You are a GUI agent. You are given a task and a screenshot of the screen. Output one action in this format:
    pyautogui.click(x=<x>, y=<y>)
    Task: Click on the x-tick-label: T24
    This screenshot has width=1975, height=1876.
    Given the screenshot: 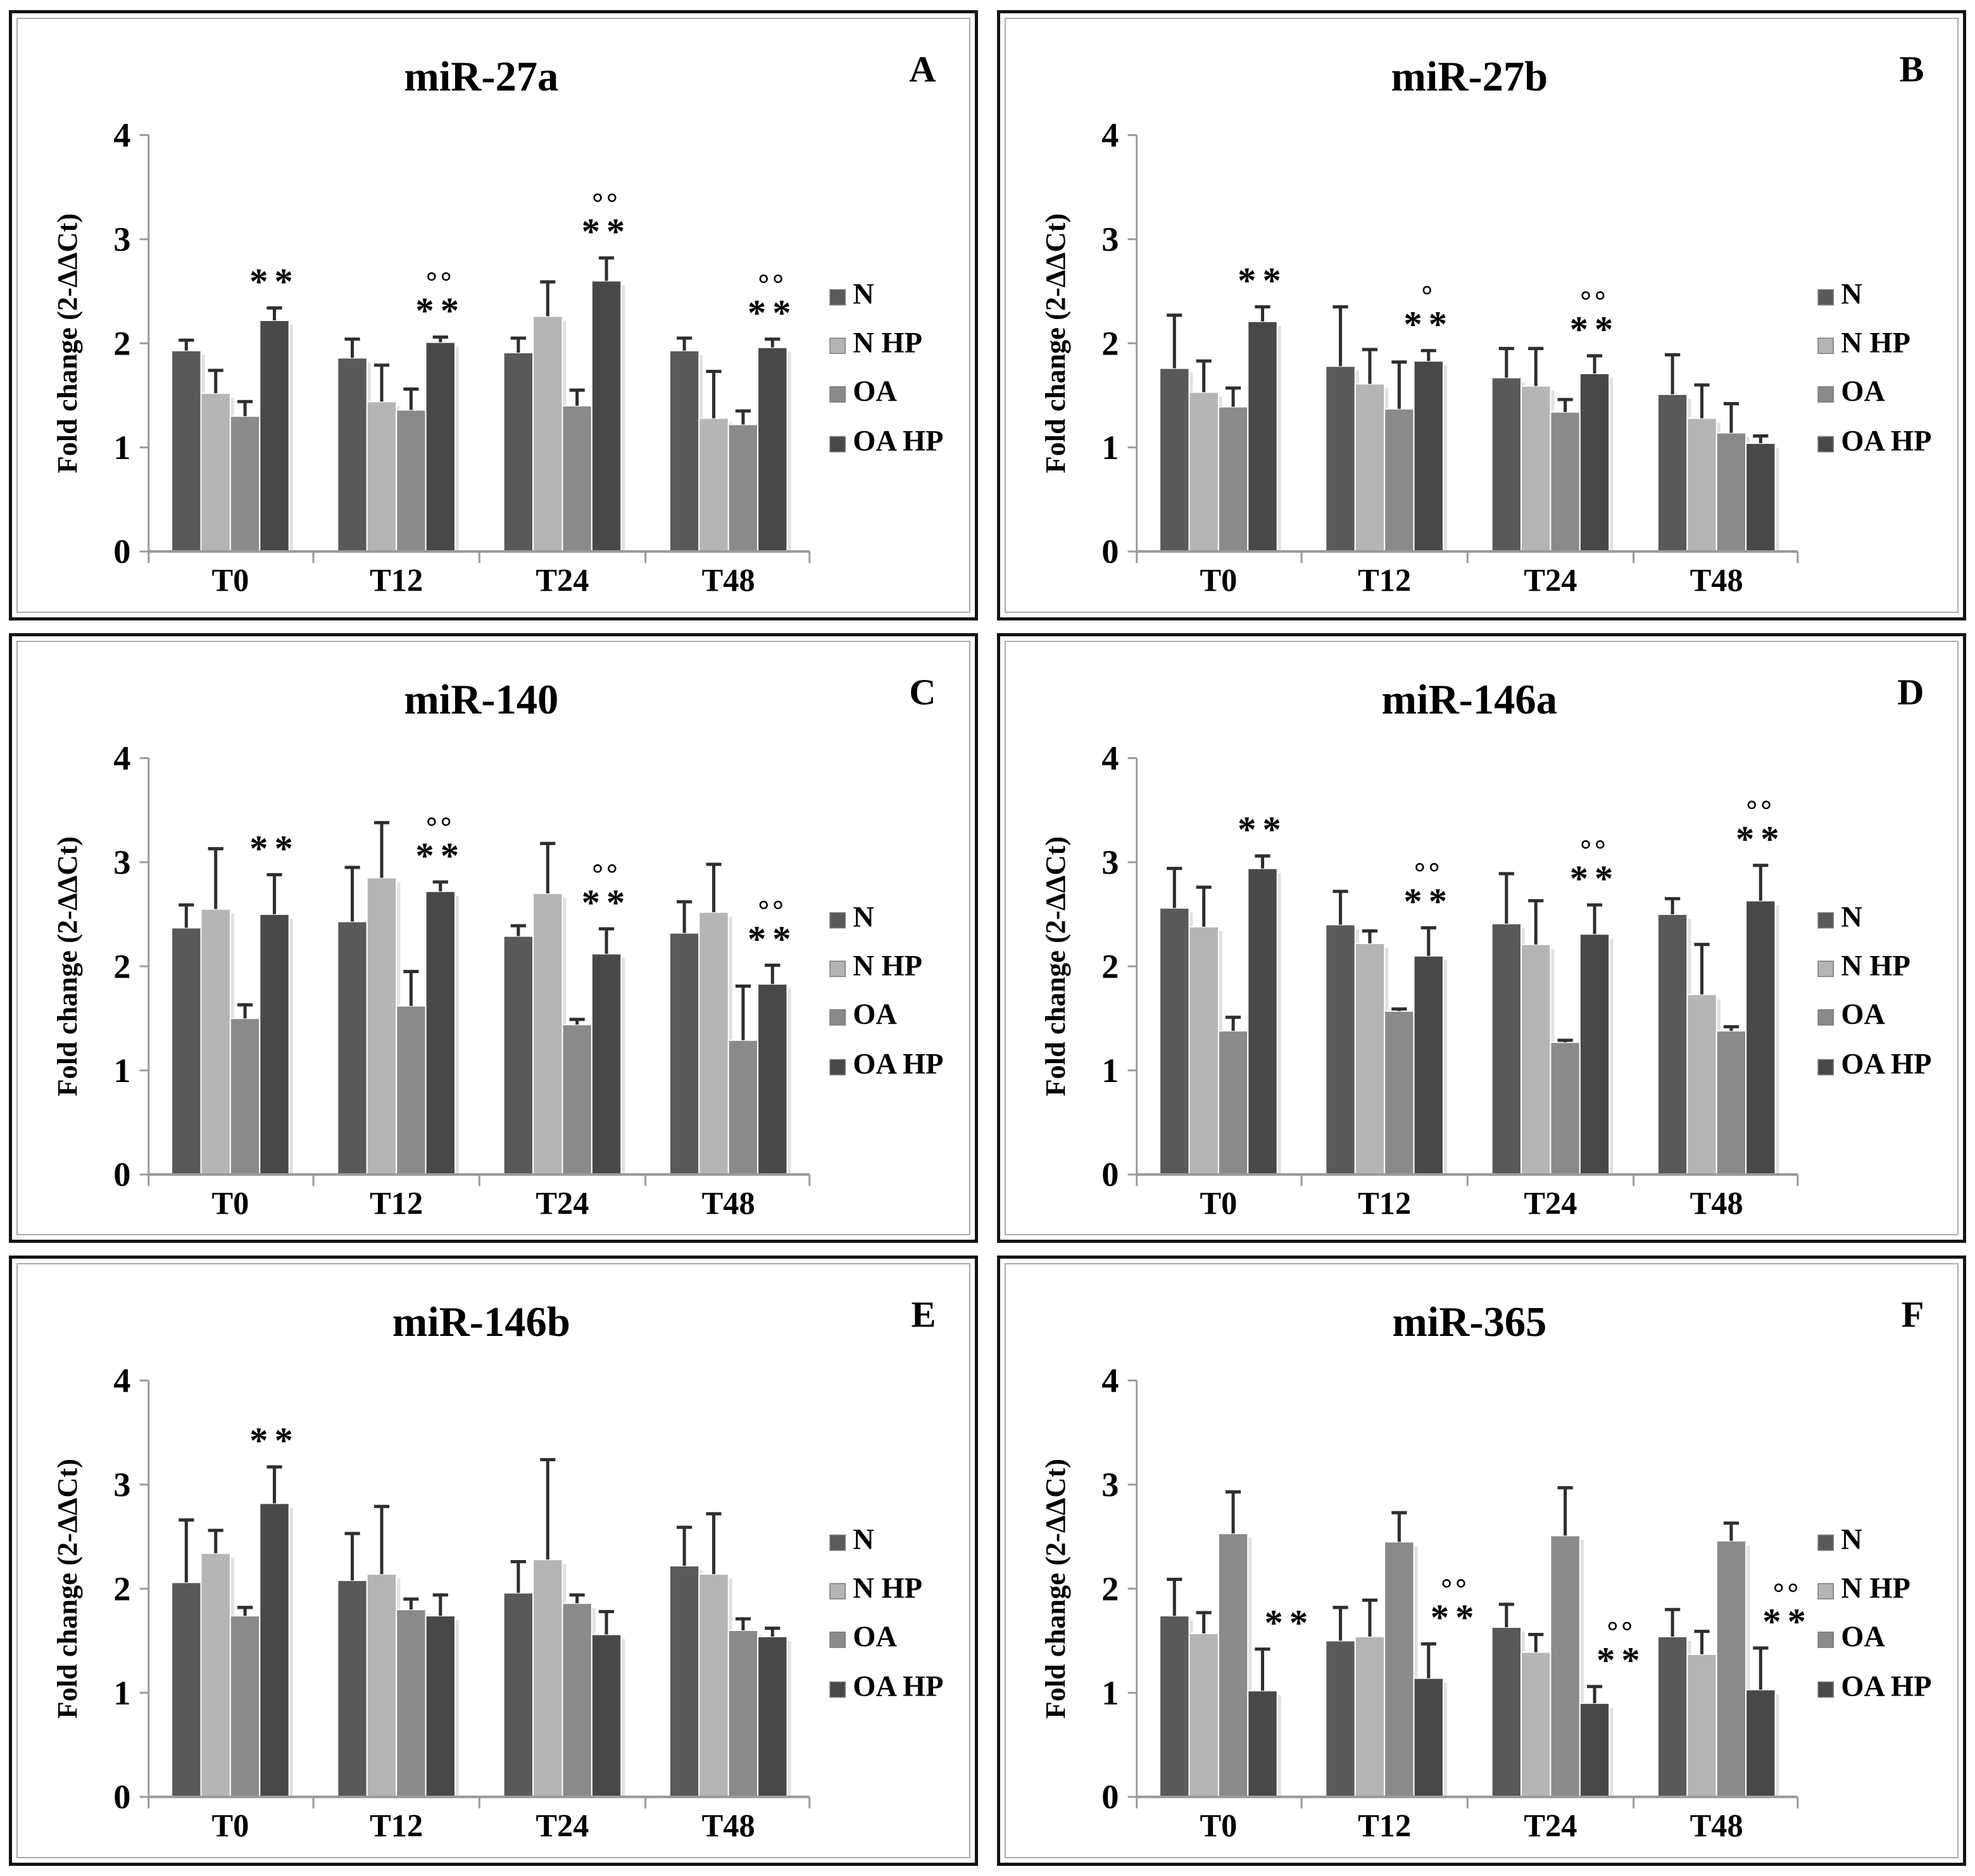 What is the action you would take?
    pyautogui.click(x=562, y=1203)
    